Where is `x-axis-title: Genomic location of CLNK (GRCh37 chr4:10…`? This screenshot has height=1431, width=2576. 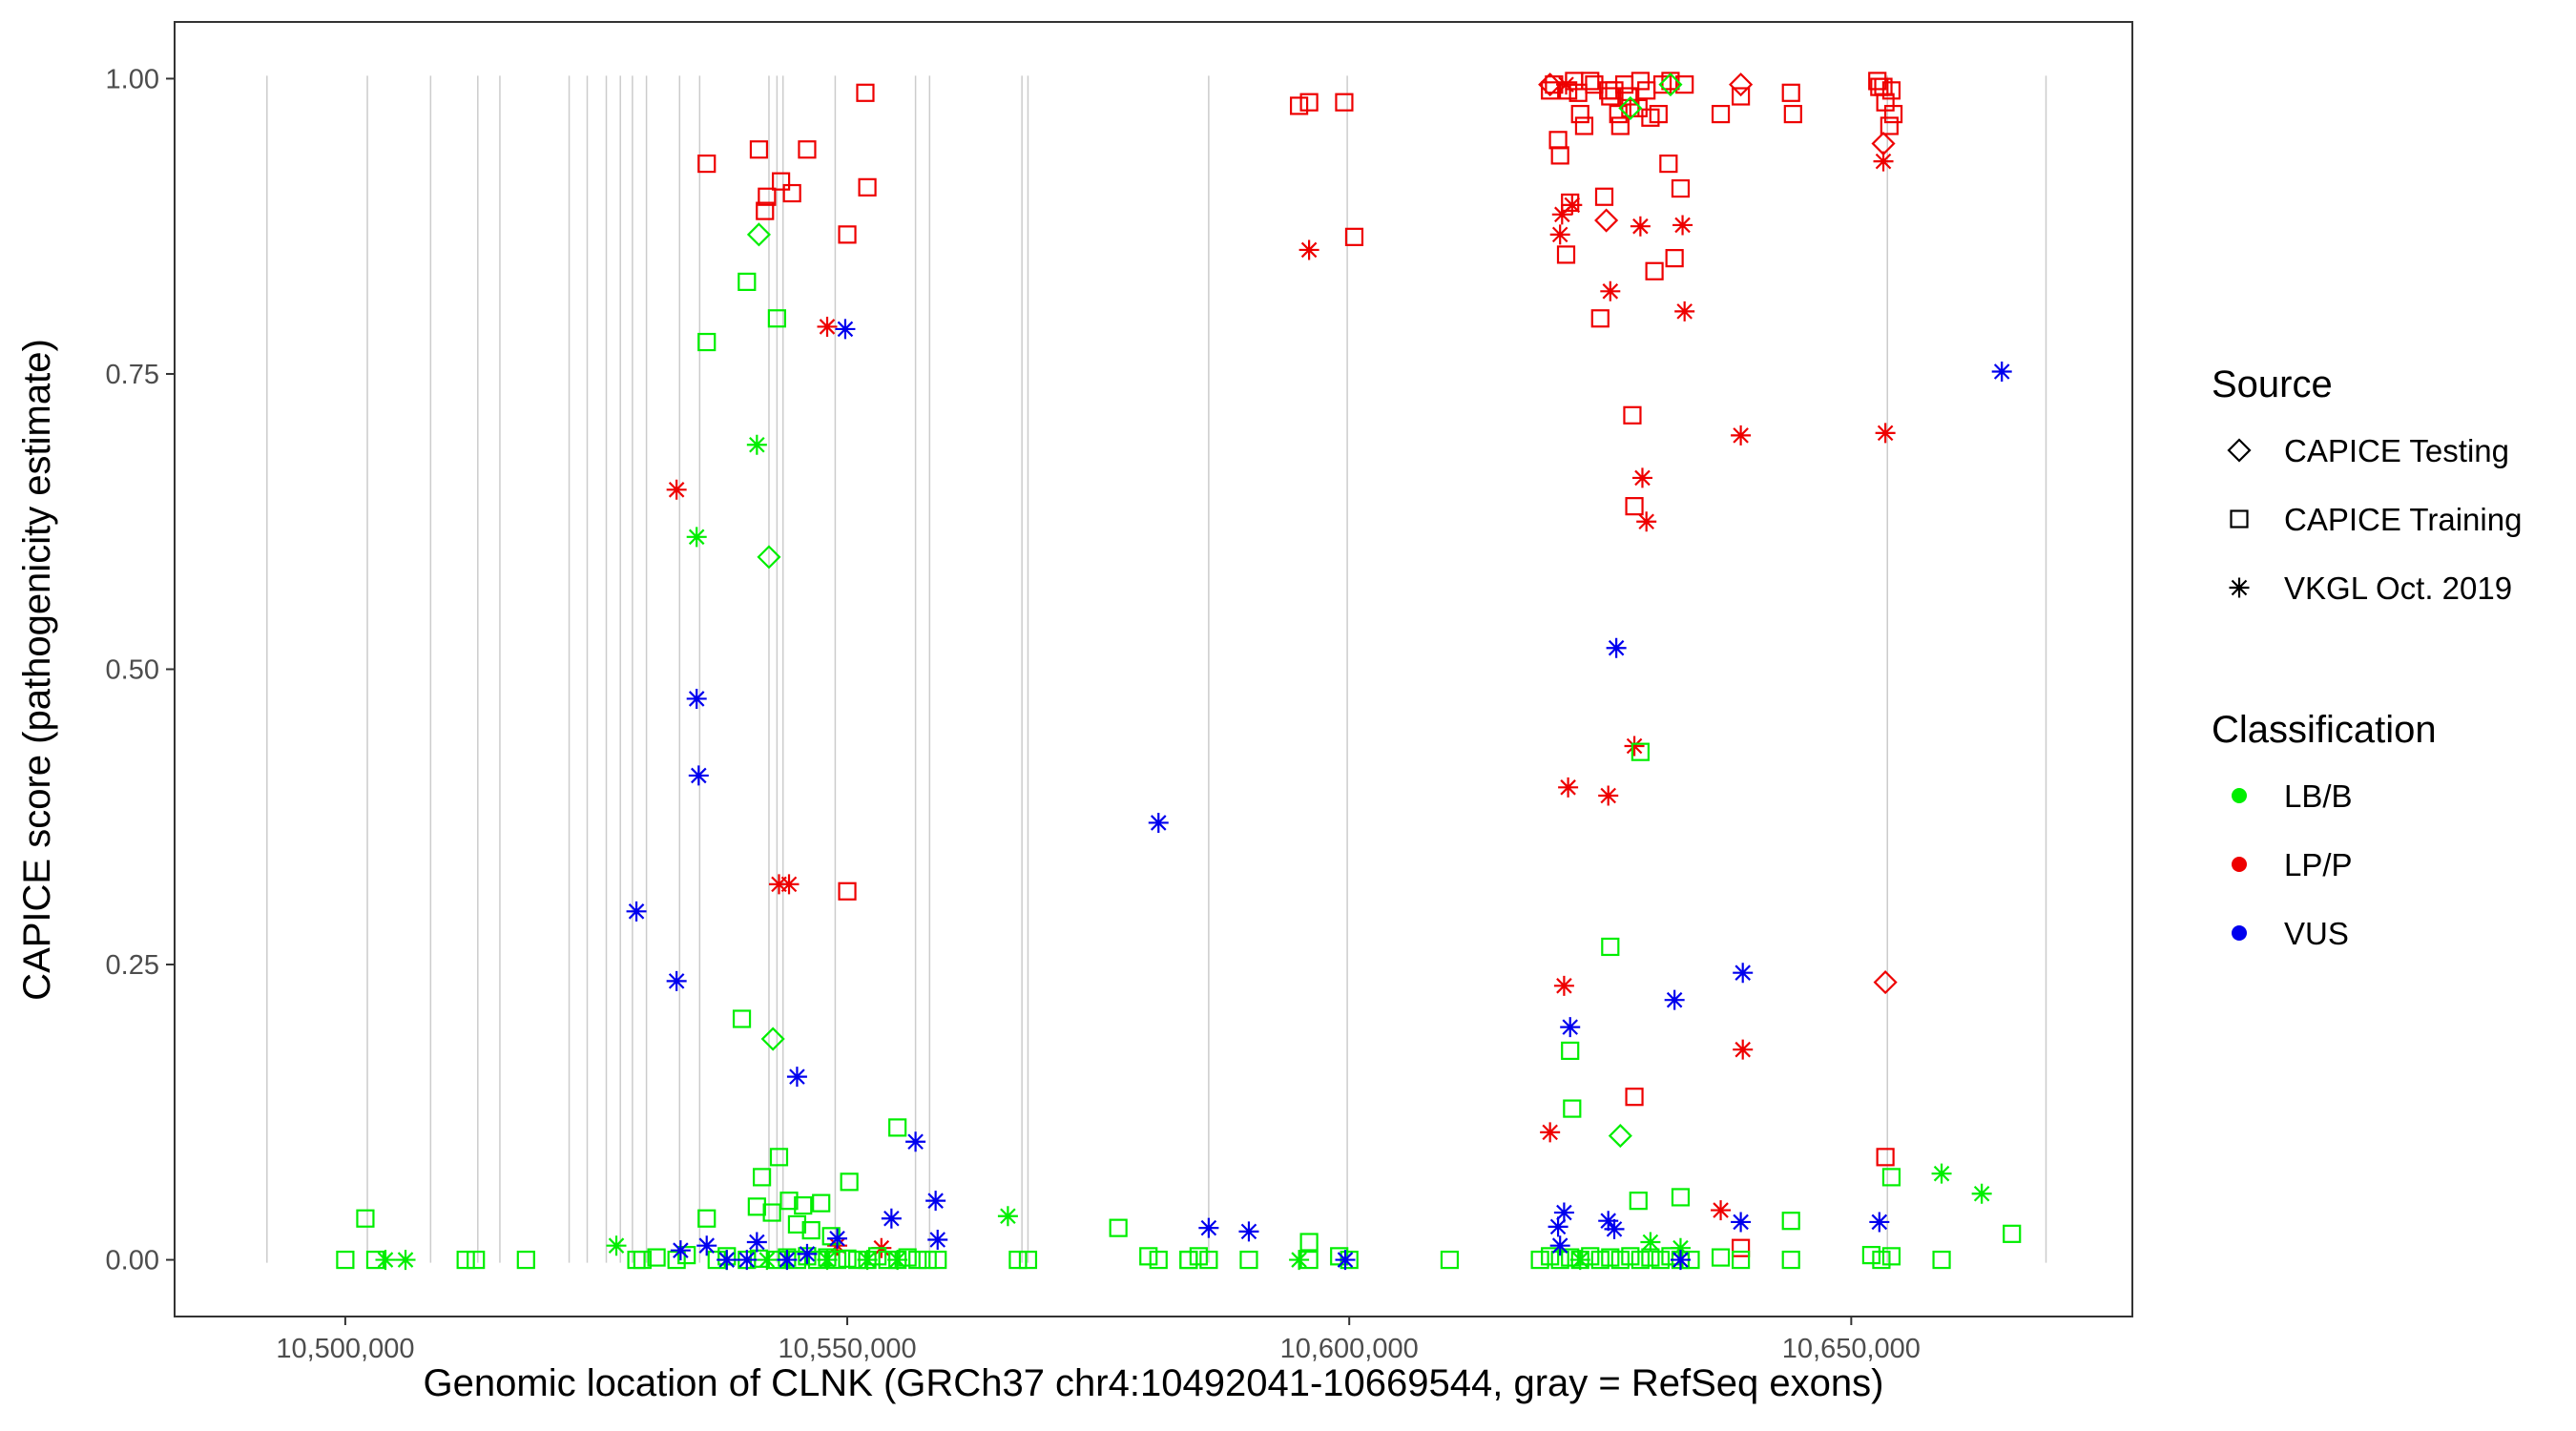 x-axis-title: Genomic location of CLNK (GRCh37 chr4:10… is located at coordinates (1154, 1383).